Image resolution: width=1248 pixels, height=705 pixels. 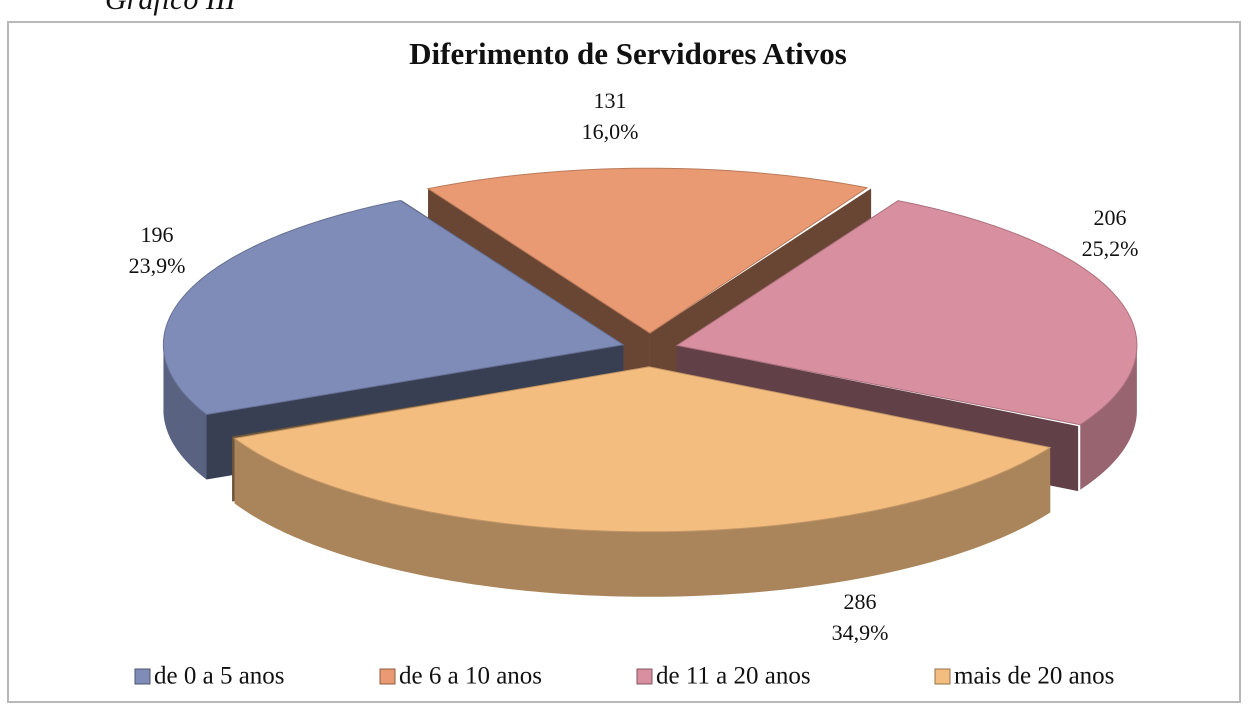 What do you see at coordinates (470, 676) in the screenshot?
I see `legend-label: de 6 a 10 anos` at bounding box center [470, 676].